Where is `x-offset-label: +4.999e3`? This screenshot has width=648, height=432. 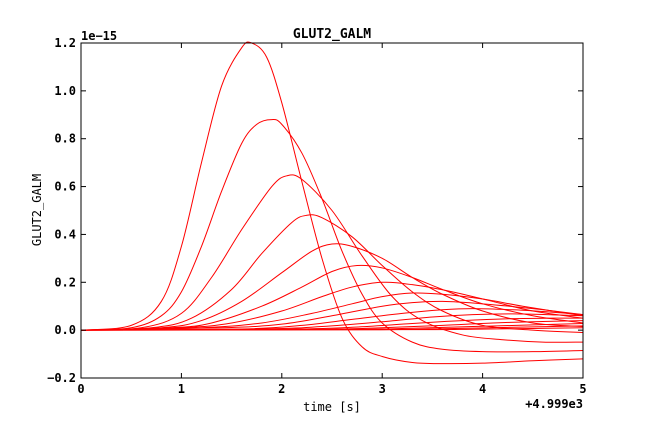
x-offset-label: +4.999e3 is located at coordinates (554, 404).